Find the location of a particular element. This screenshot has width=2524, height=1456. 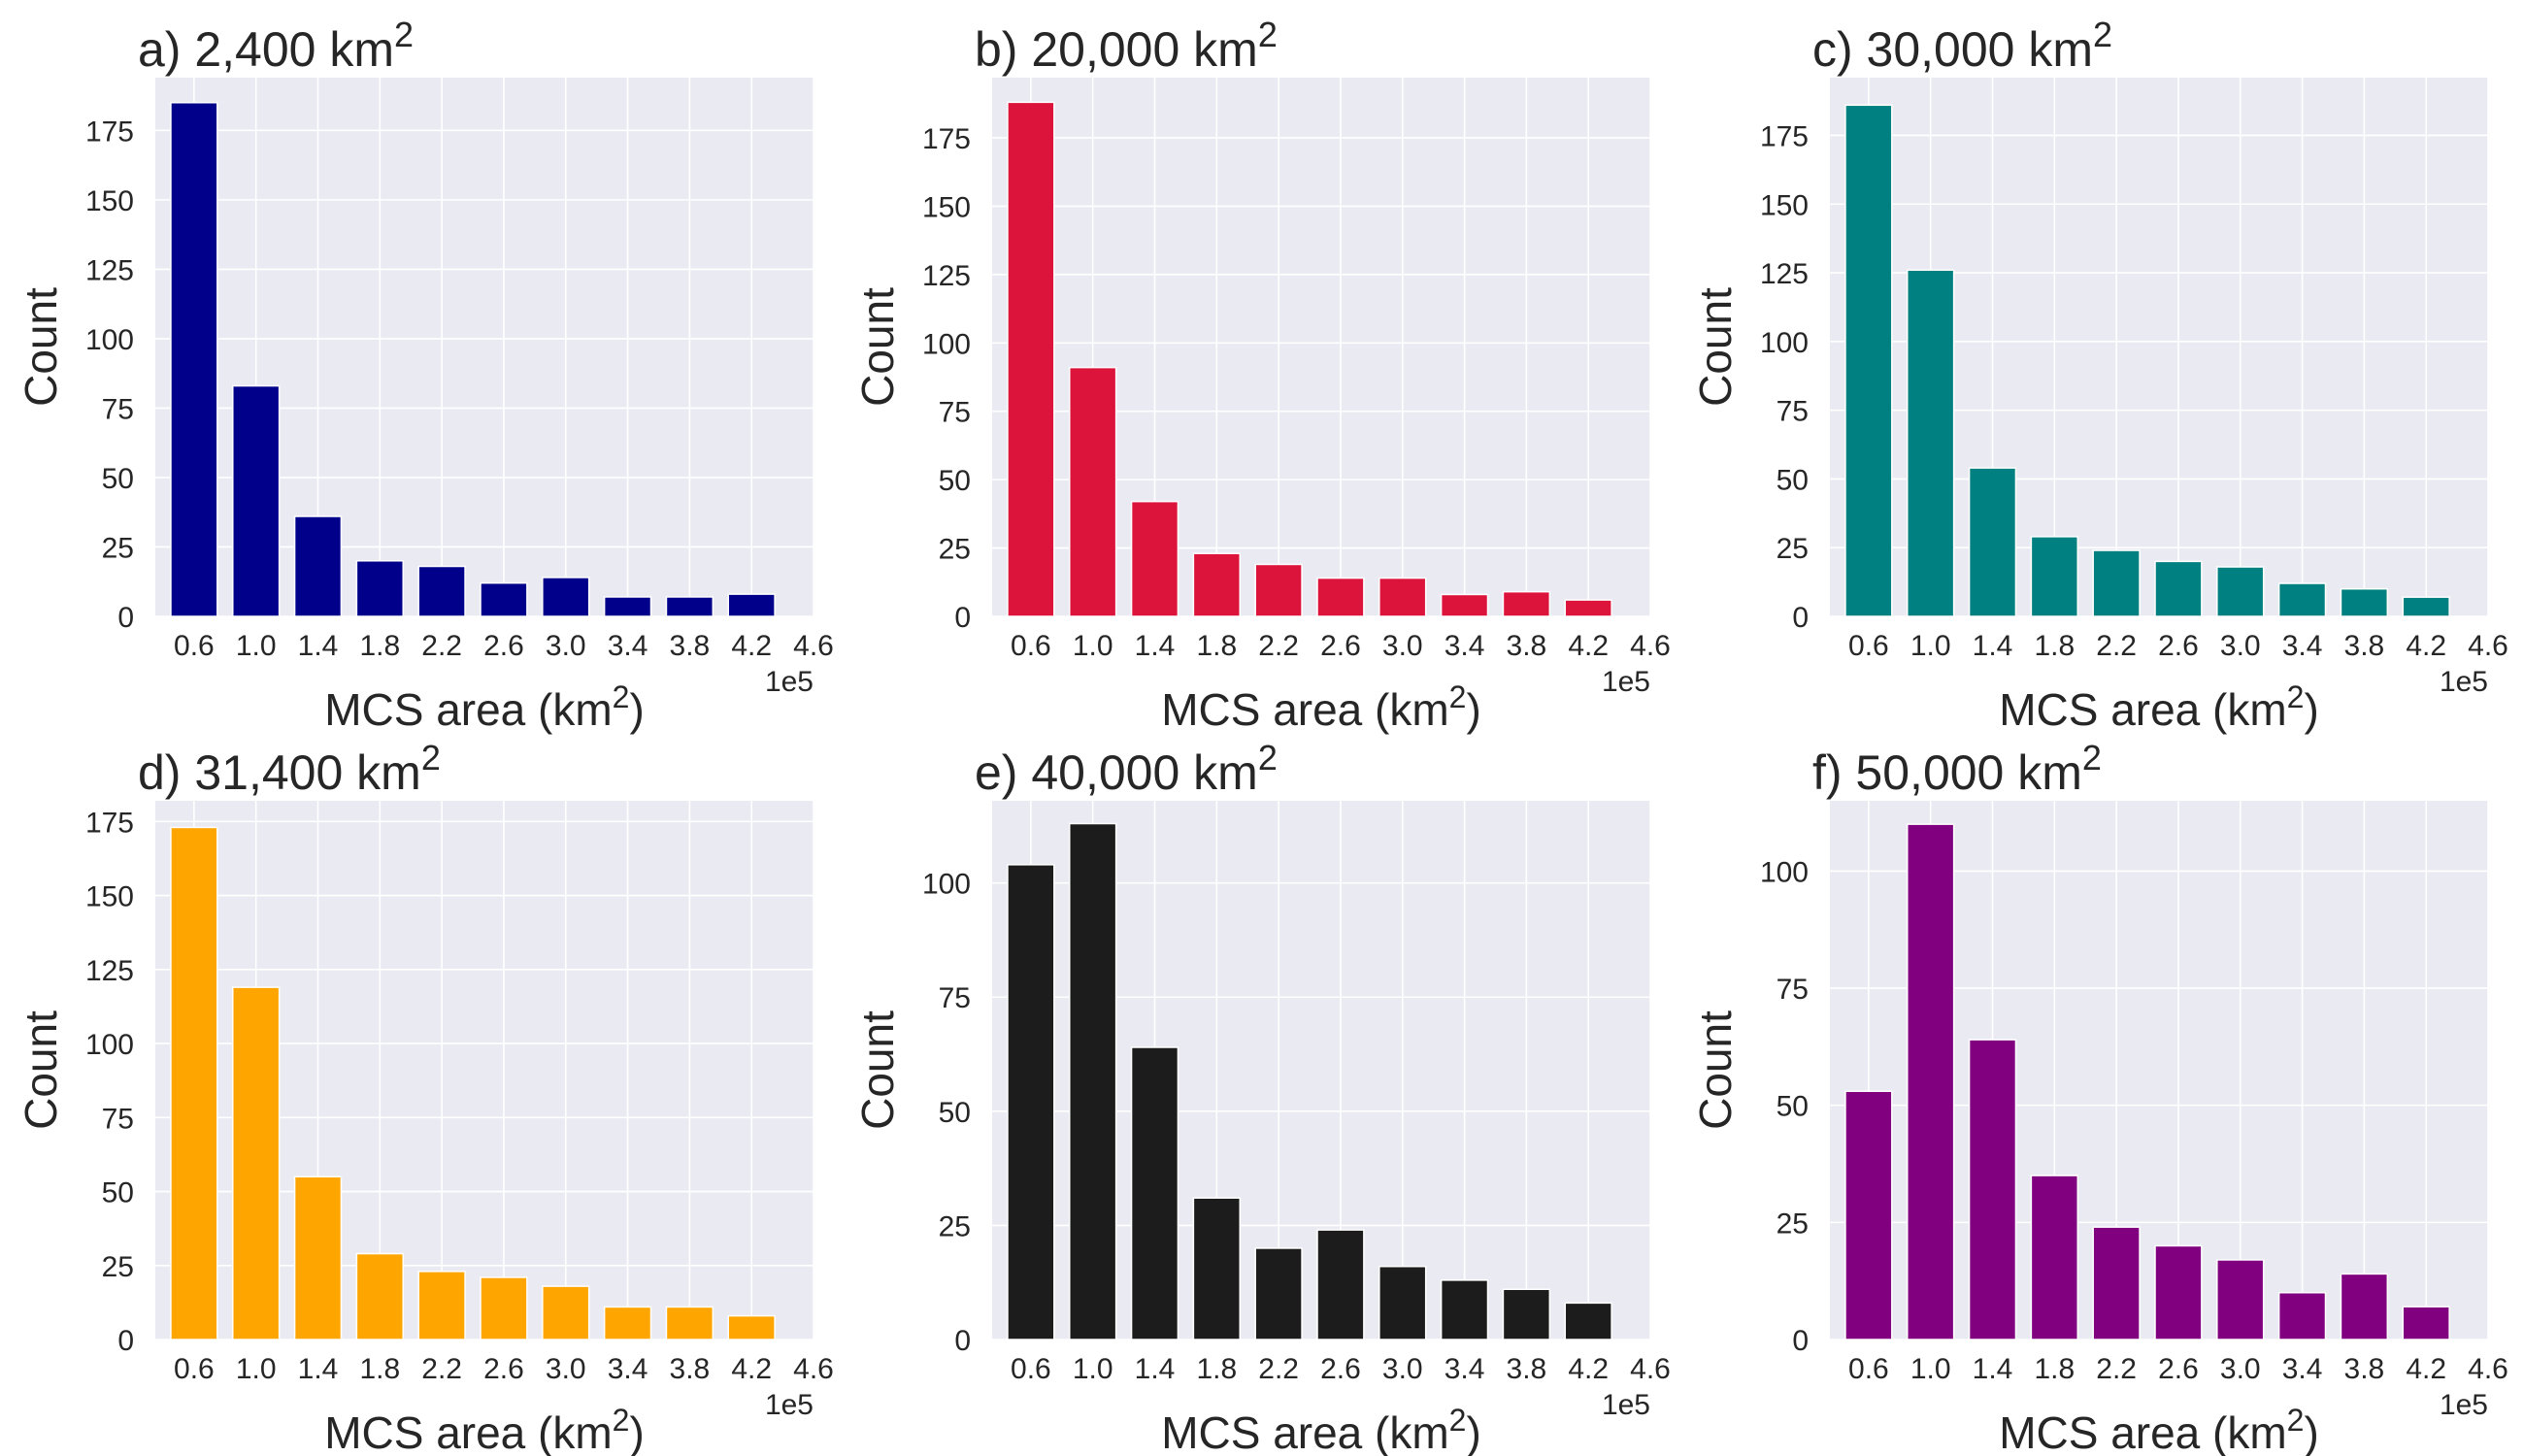

x-tick-label: 4.2 is located at coordinates (751, 646).